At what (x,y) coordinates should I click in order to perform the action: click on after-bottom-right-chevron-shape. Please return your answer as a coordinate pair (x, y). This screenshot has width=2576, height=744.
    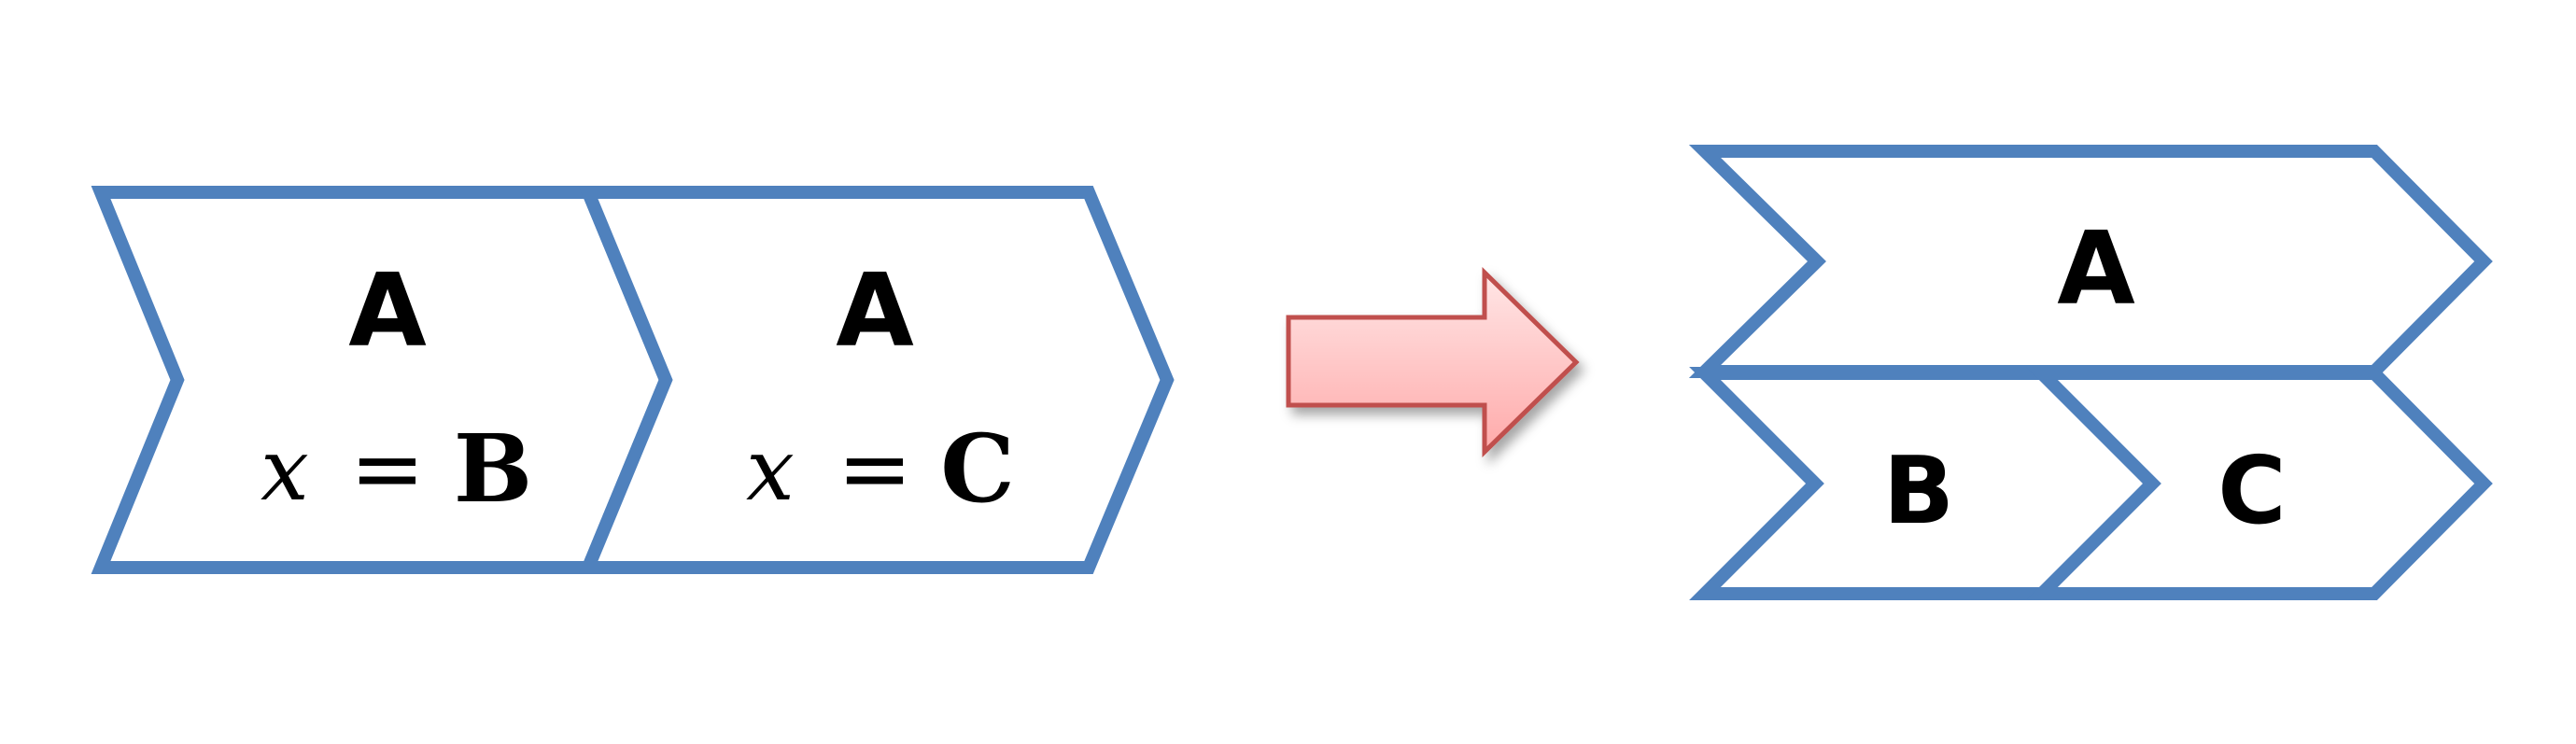
    Looking at the image, I should click on (2259, 483).